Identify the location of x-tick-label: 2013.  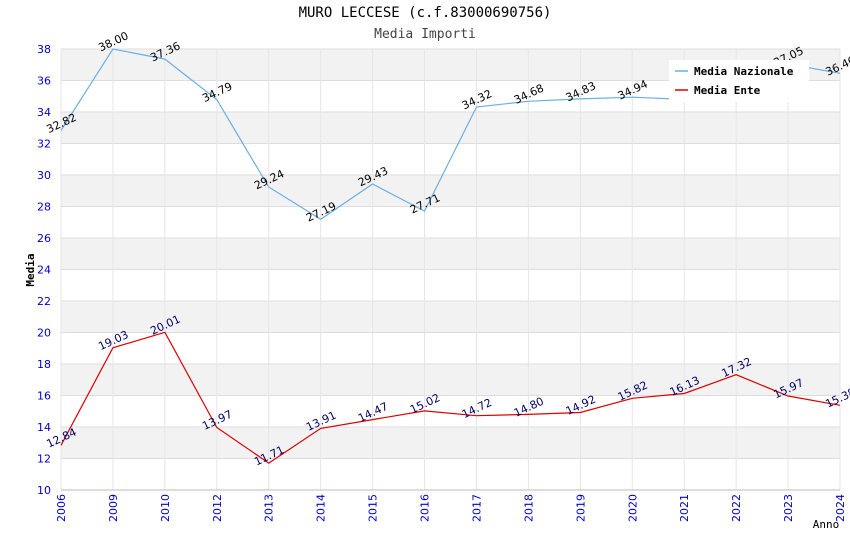
(269, 508).